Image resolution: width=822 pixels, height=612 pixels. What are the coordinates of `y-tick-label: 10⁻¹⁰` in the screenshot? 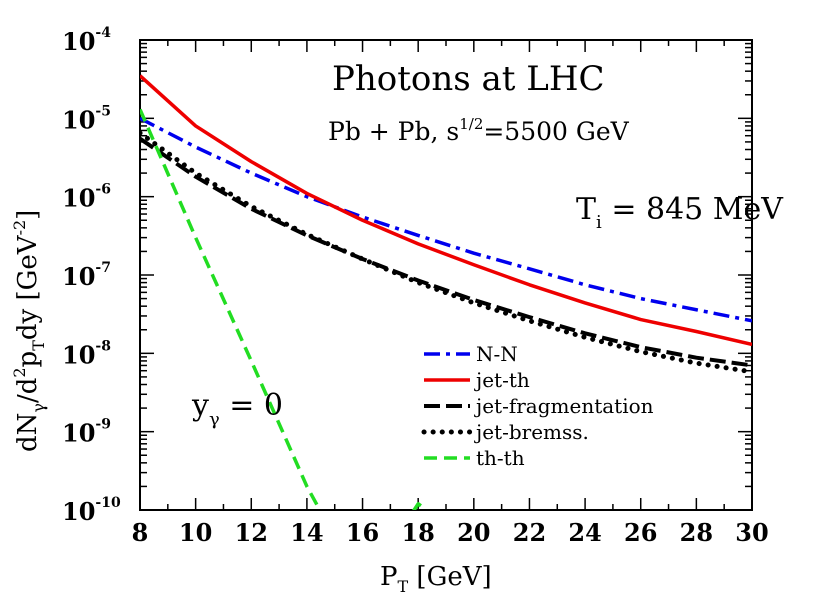 It's located at (91, 510).